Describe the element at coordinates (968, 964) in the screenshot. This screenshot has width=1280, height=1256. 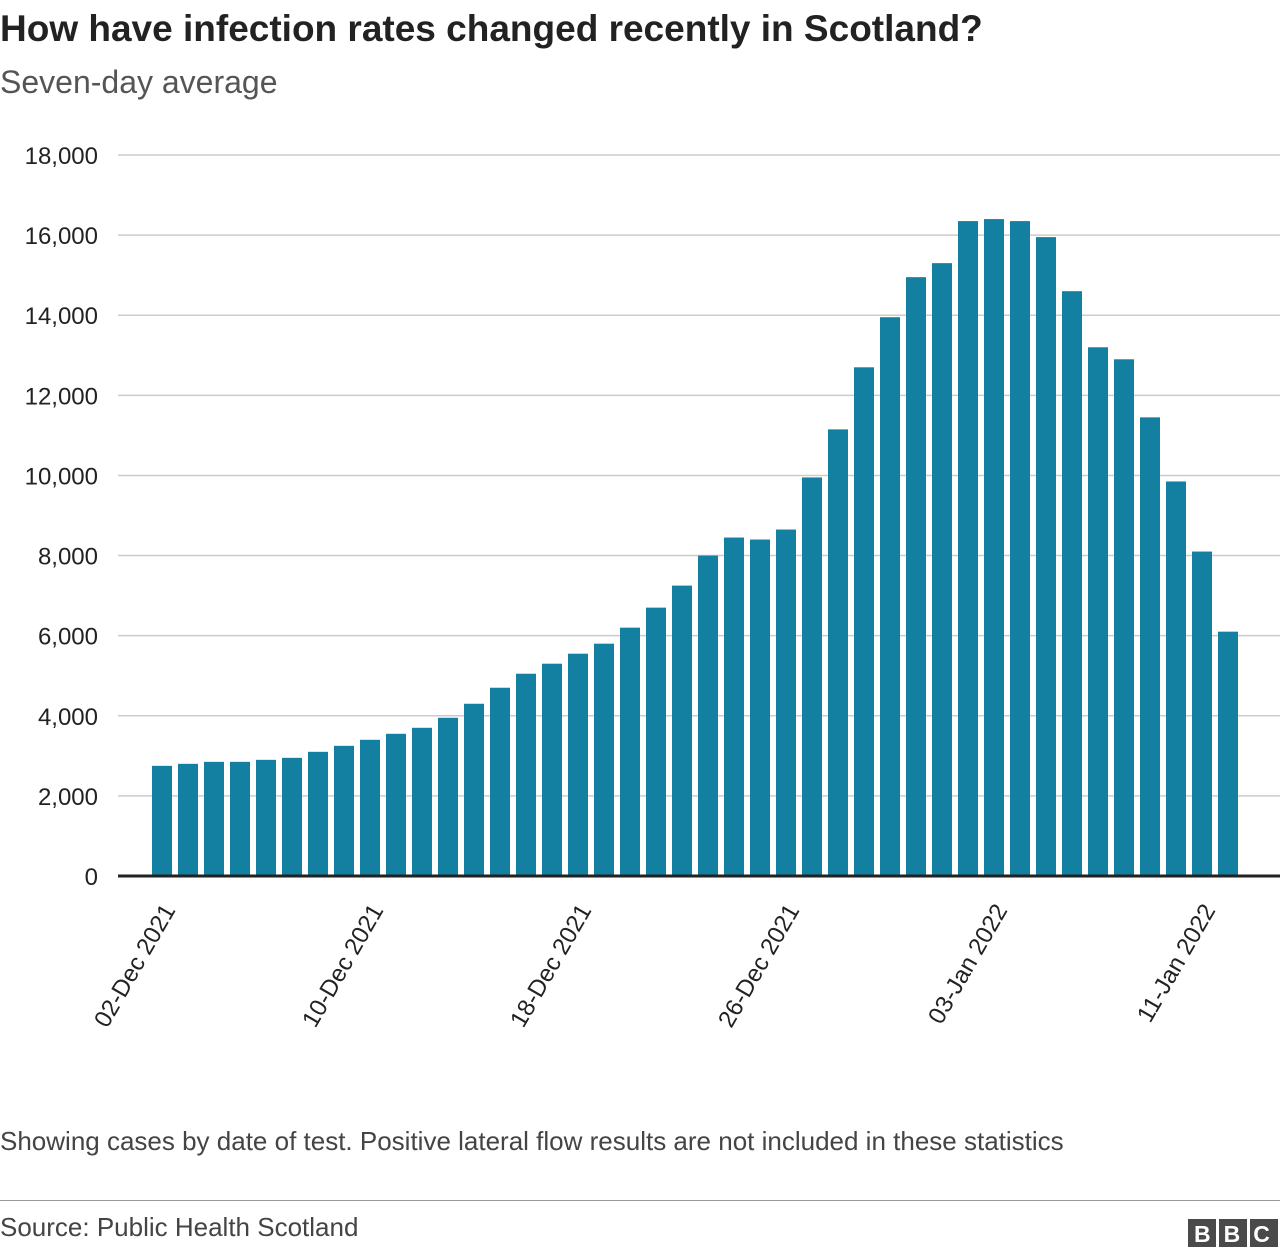
I see `x-tick-label: 03-Jan 2022` at that location.